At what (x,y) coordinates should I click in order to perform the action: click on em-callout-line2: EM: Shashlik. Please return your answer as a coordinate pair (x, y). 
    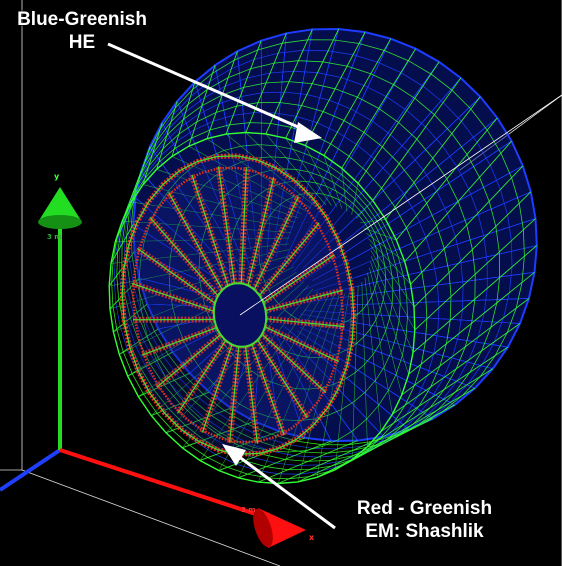
    Looking at the image, I should click on (424, 531).